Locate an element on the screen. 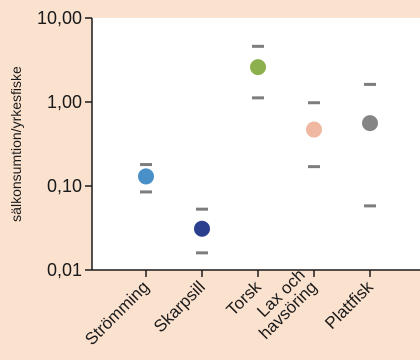  x-tick-label-line: Skarpsill is located at coordinates (179, 306).